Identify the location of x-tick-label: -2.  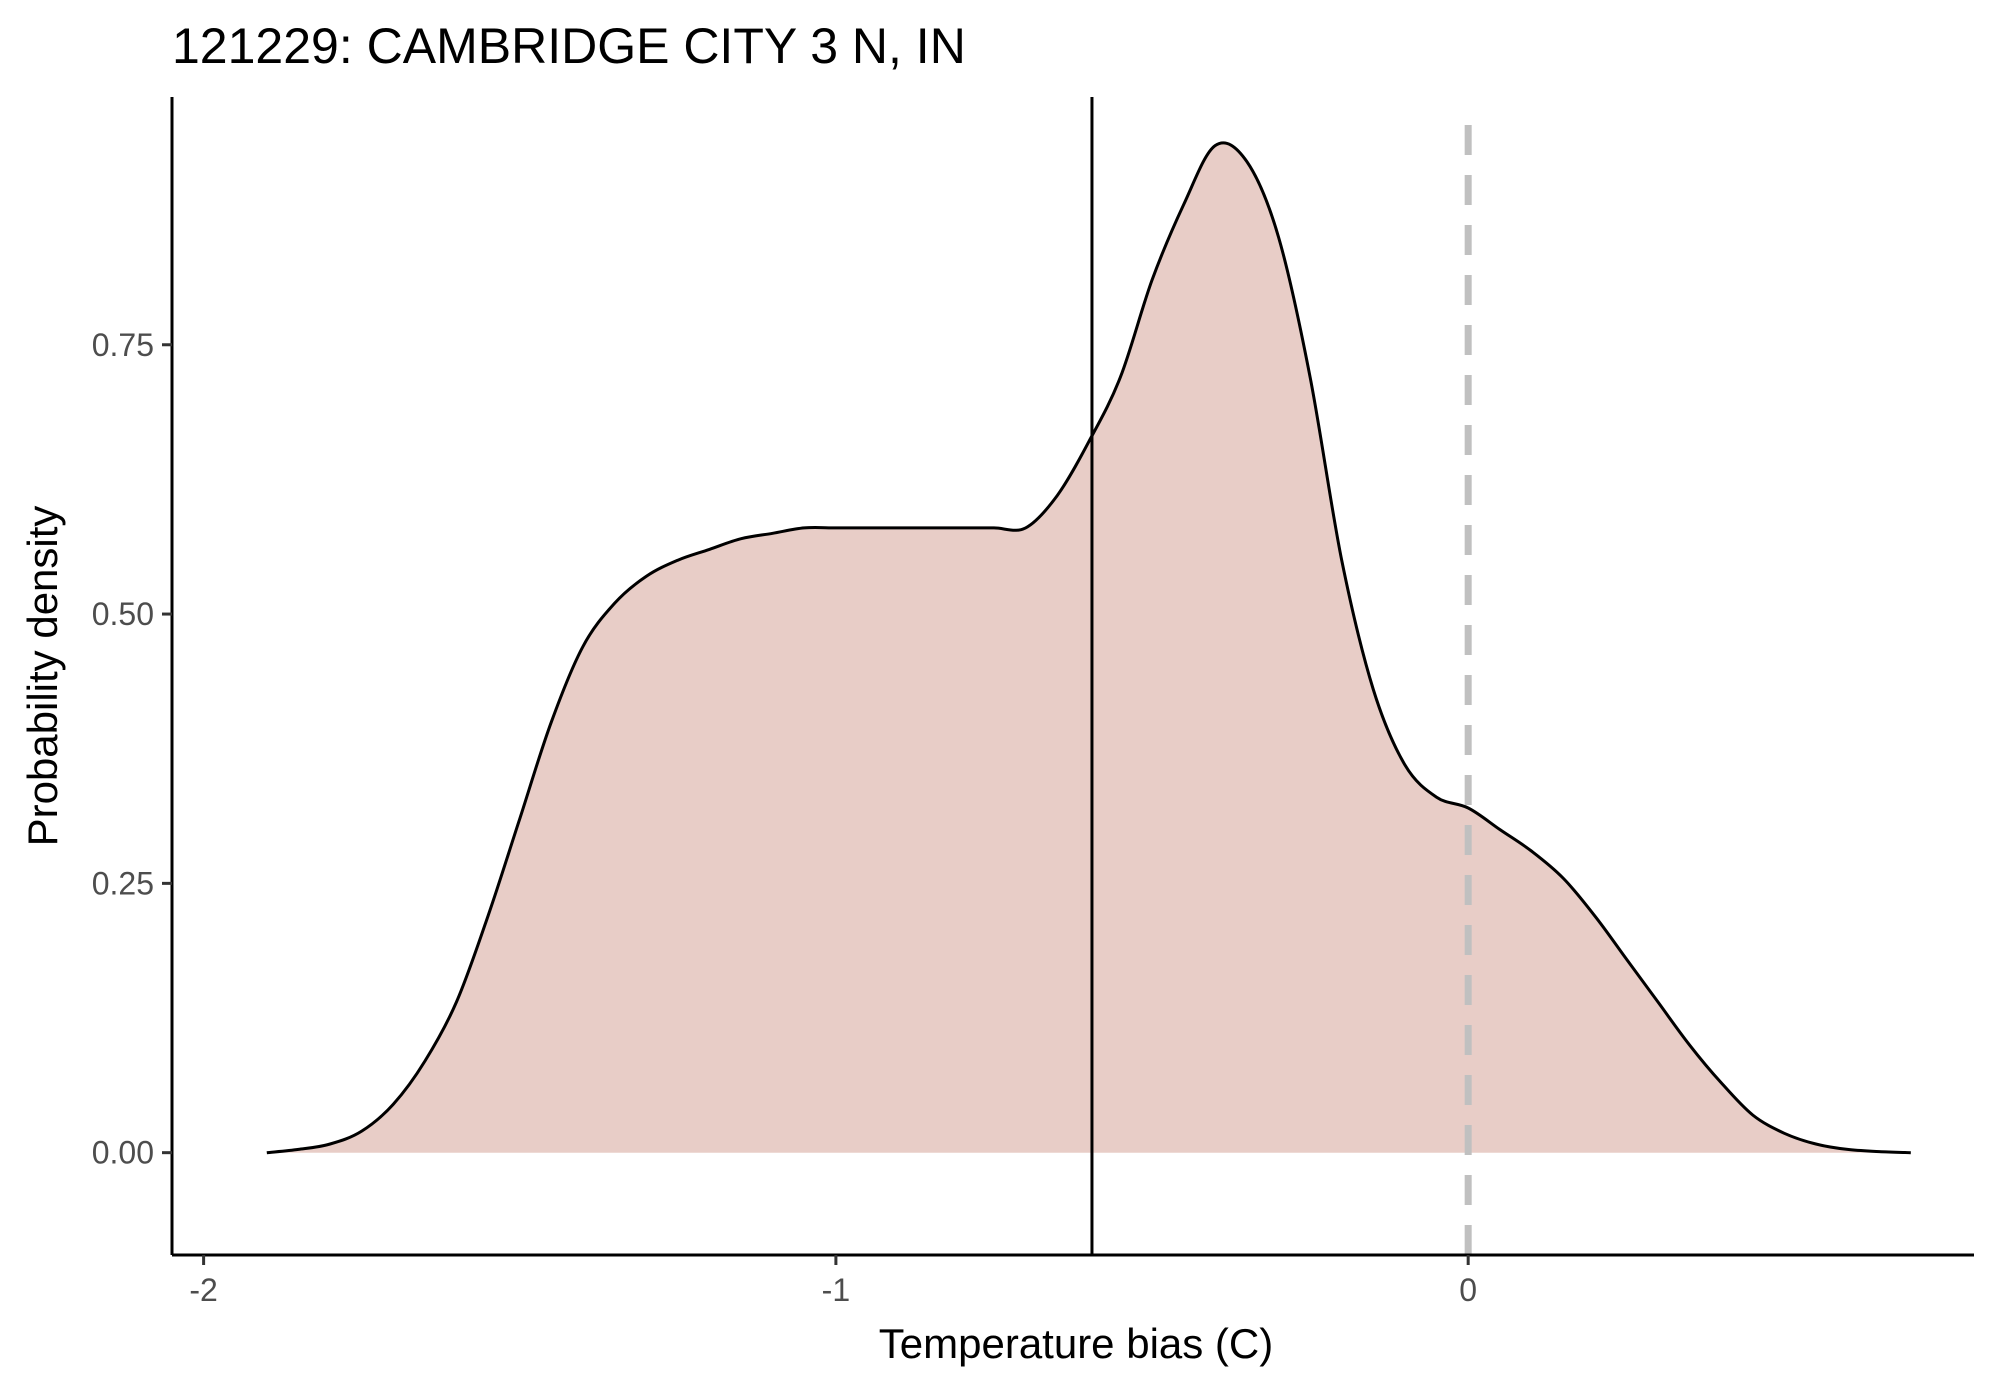
(203, 1290).